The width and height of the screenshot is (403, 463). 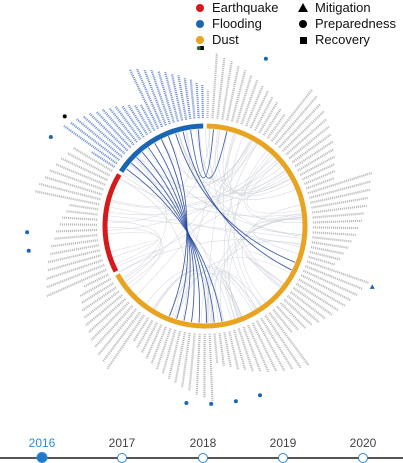 What do you see at coordinates (112, 222) in the screenshot?
I see `arc-earthquake` at bounding box center [112, 222].